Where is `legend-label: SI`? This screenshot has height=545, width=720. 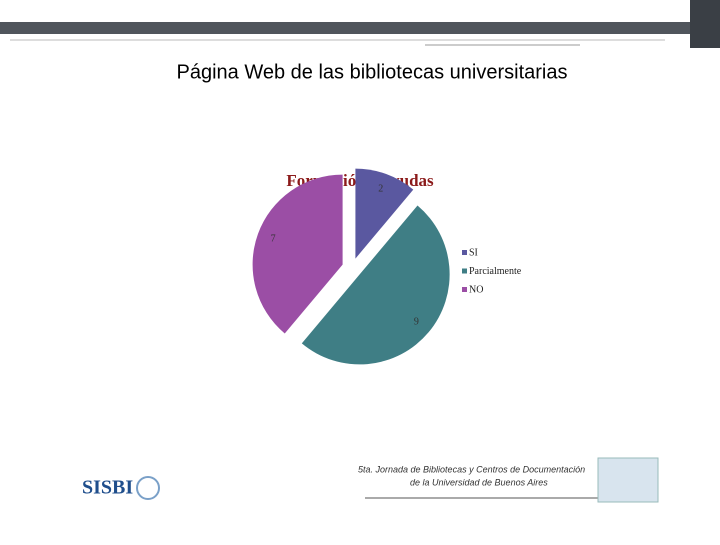
legend-label: SI is located at coordinates (473, 252).